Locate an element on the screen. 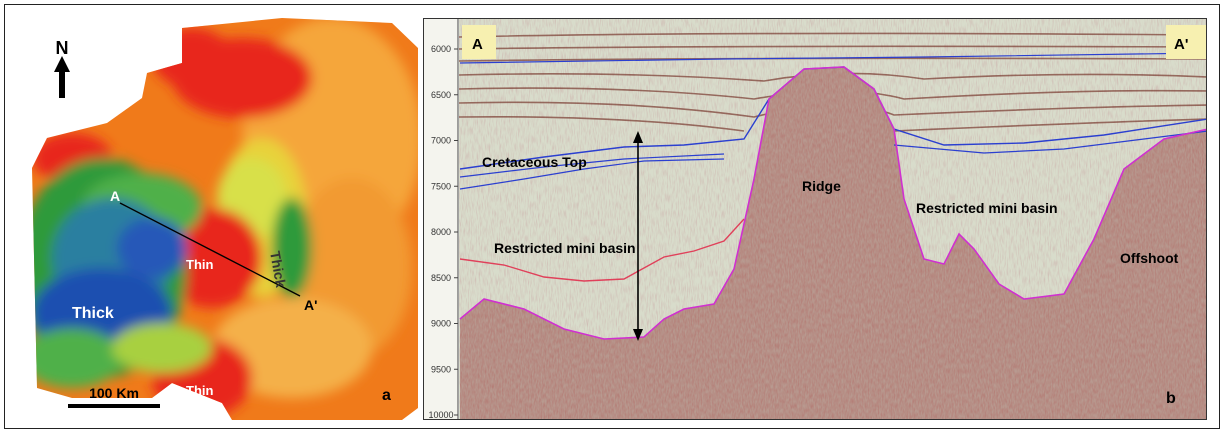  depth-tick-label: 9000 is located at coordinates (441, 324).